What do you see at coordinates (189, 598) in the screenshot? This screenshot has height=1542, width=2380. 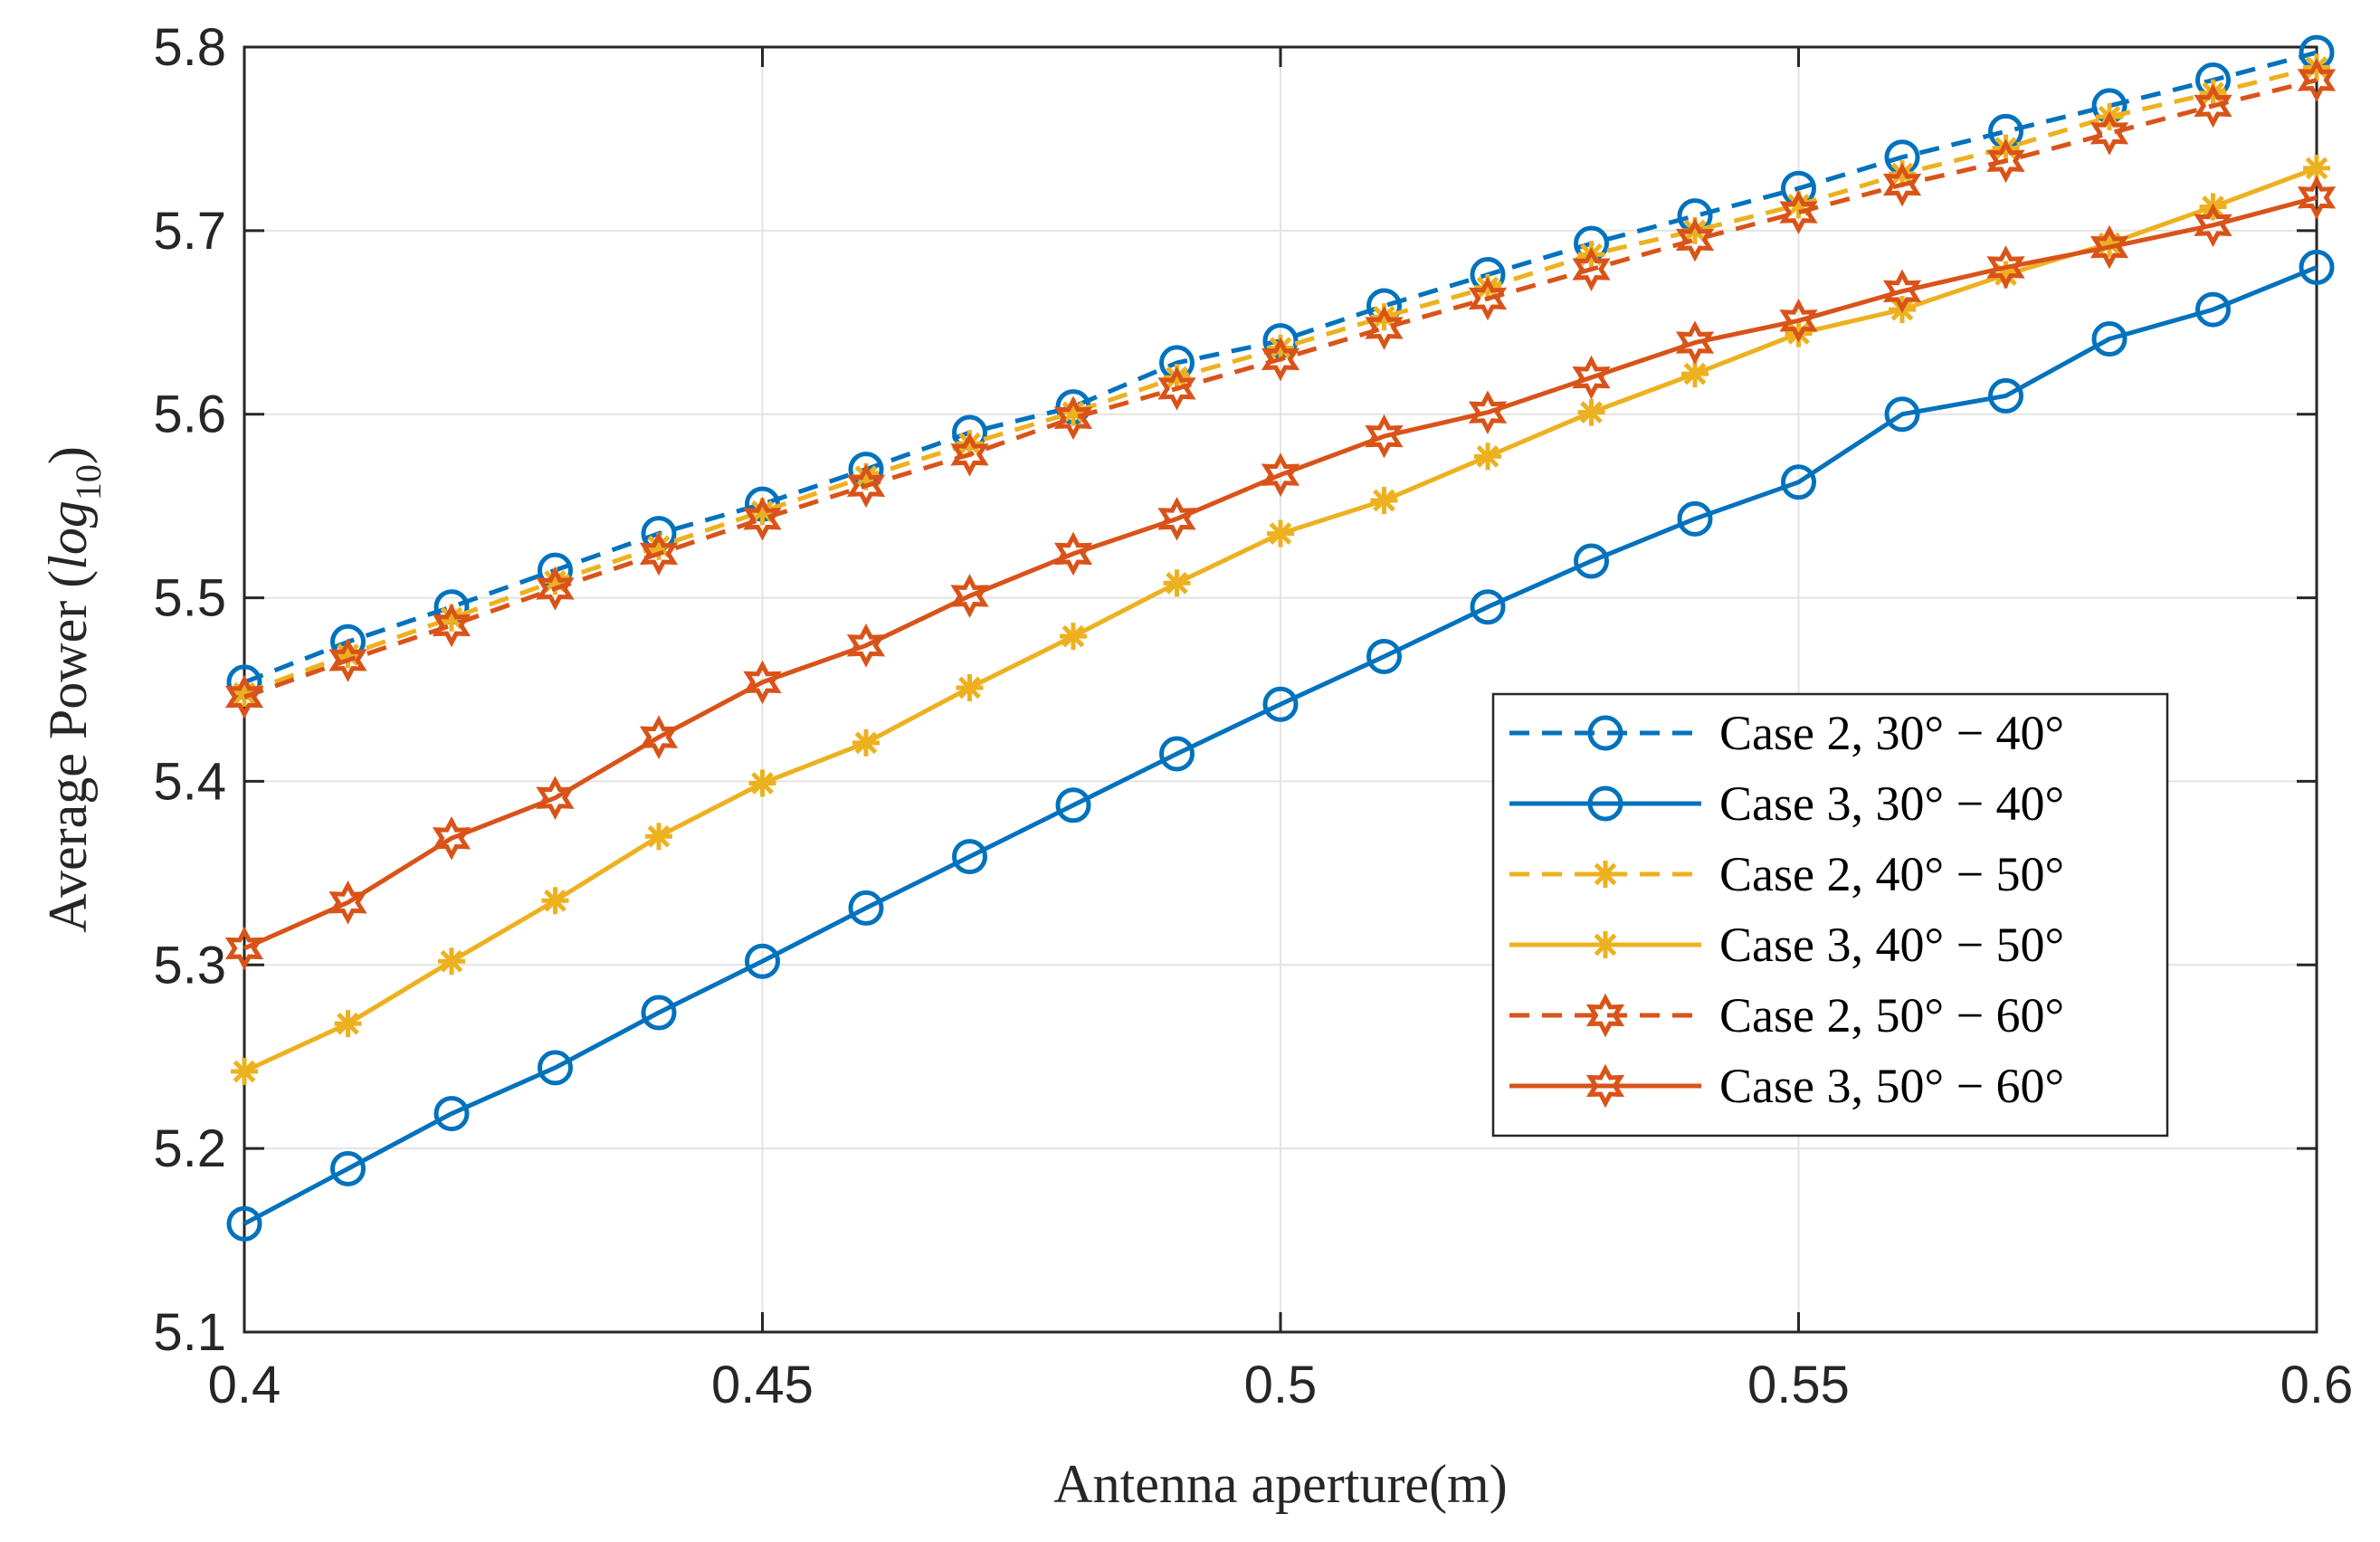 I see `y-tick-label: 5.5` at bounding box center [189, 598].